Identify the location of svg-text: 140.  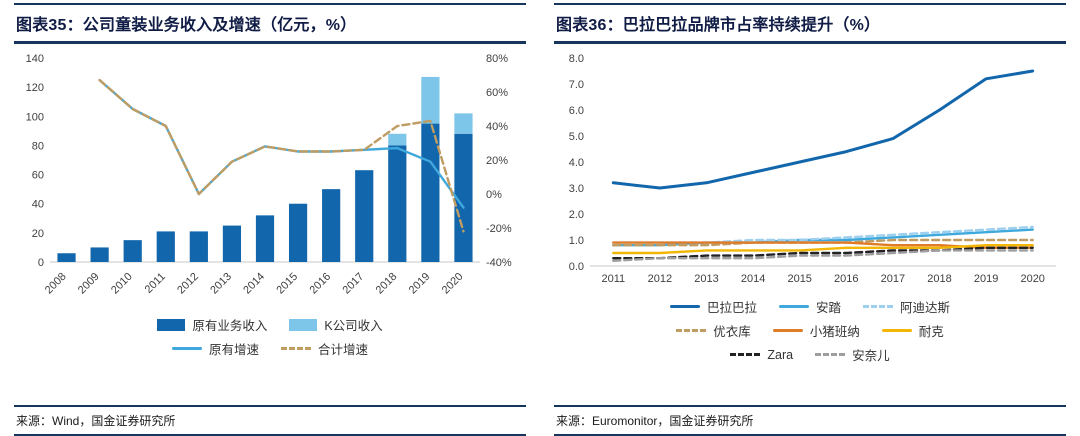
(35, 59).